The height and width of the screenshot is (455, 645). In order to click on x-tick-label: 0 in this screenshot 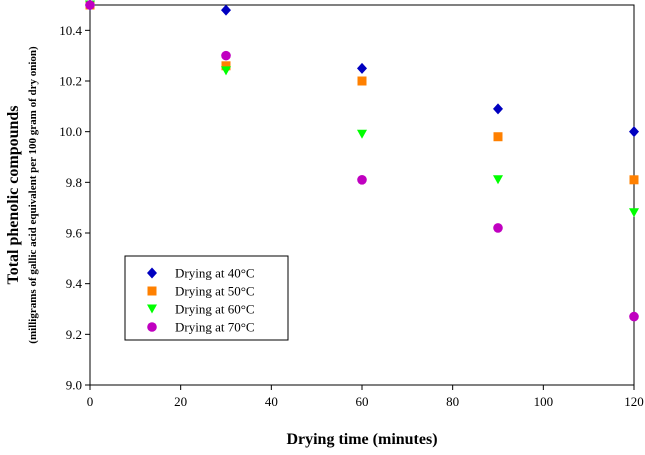, I will do `click(90, 401)`.